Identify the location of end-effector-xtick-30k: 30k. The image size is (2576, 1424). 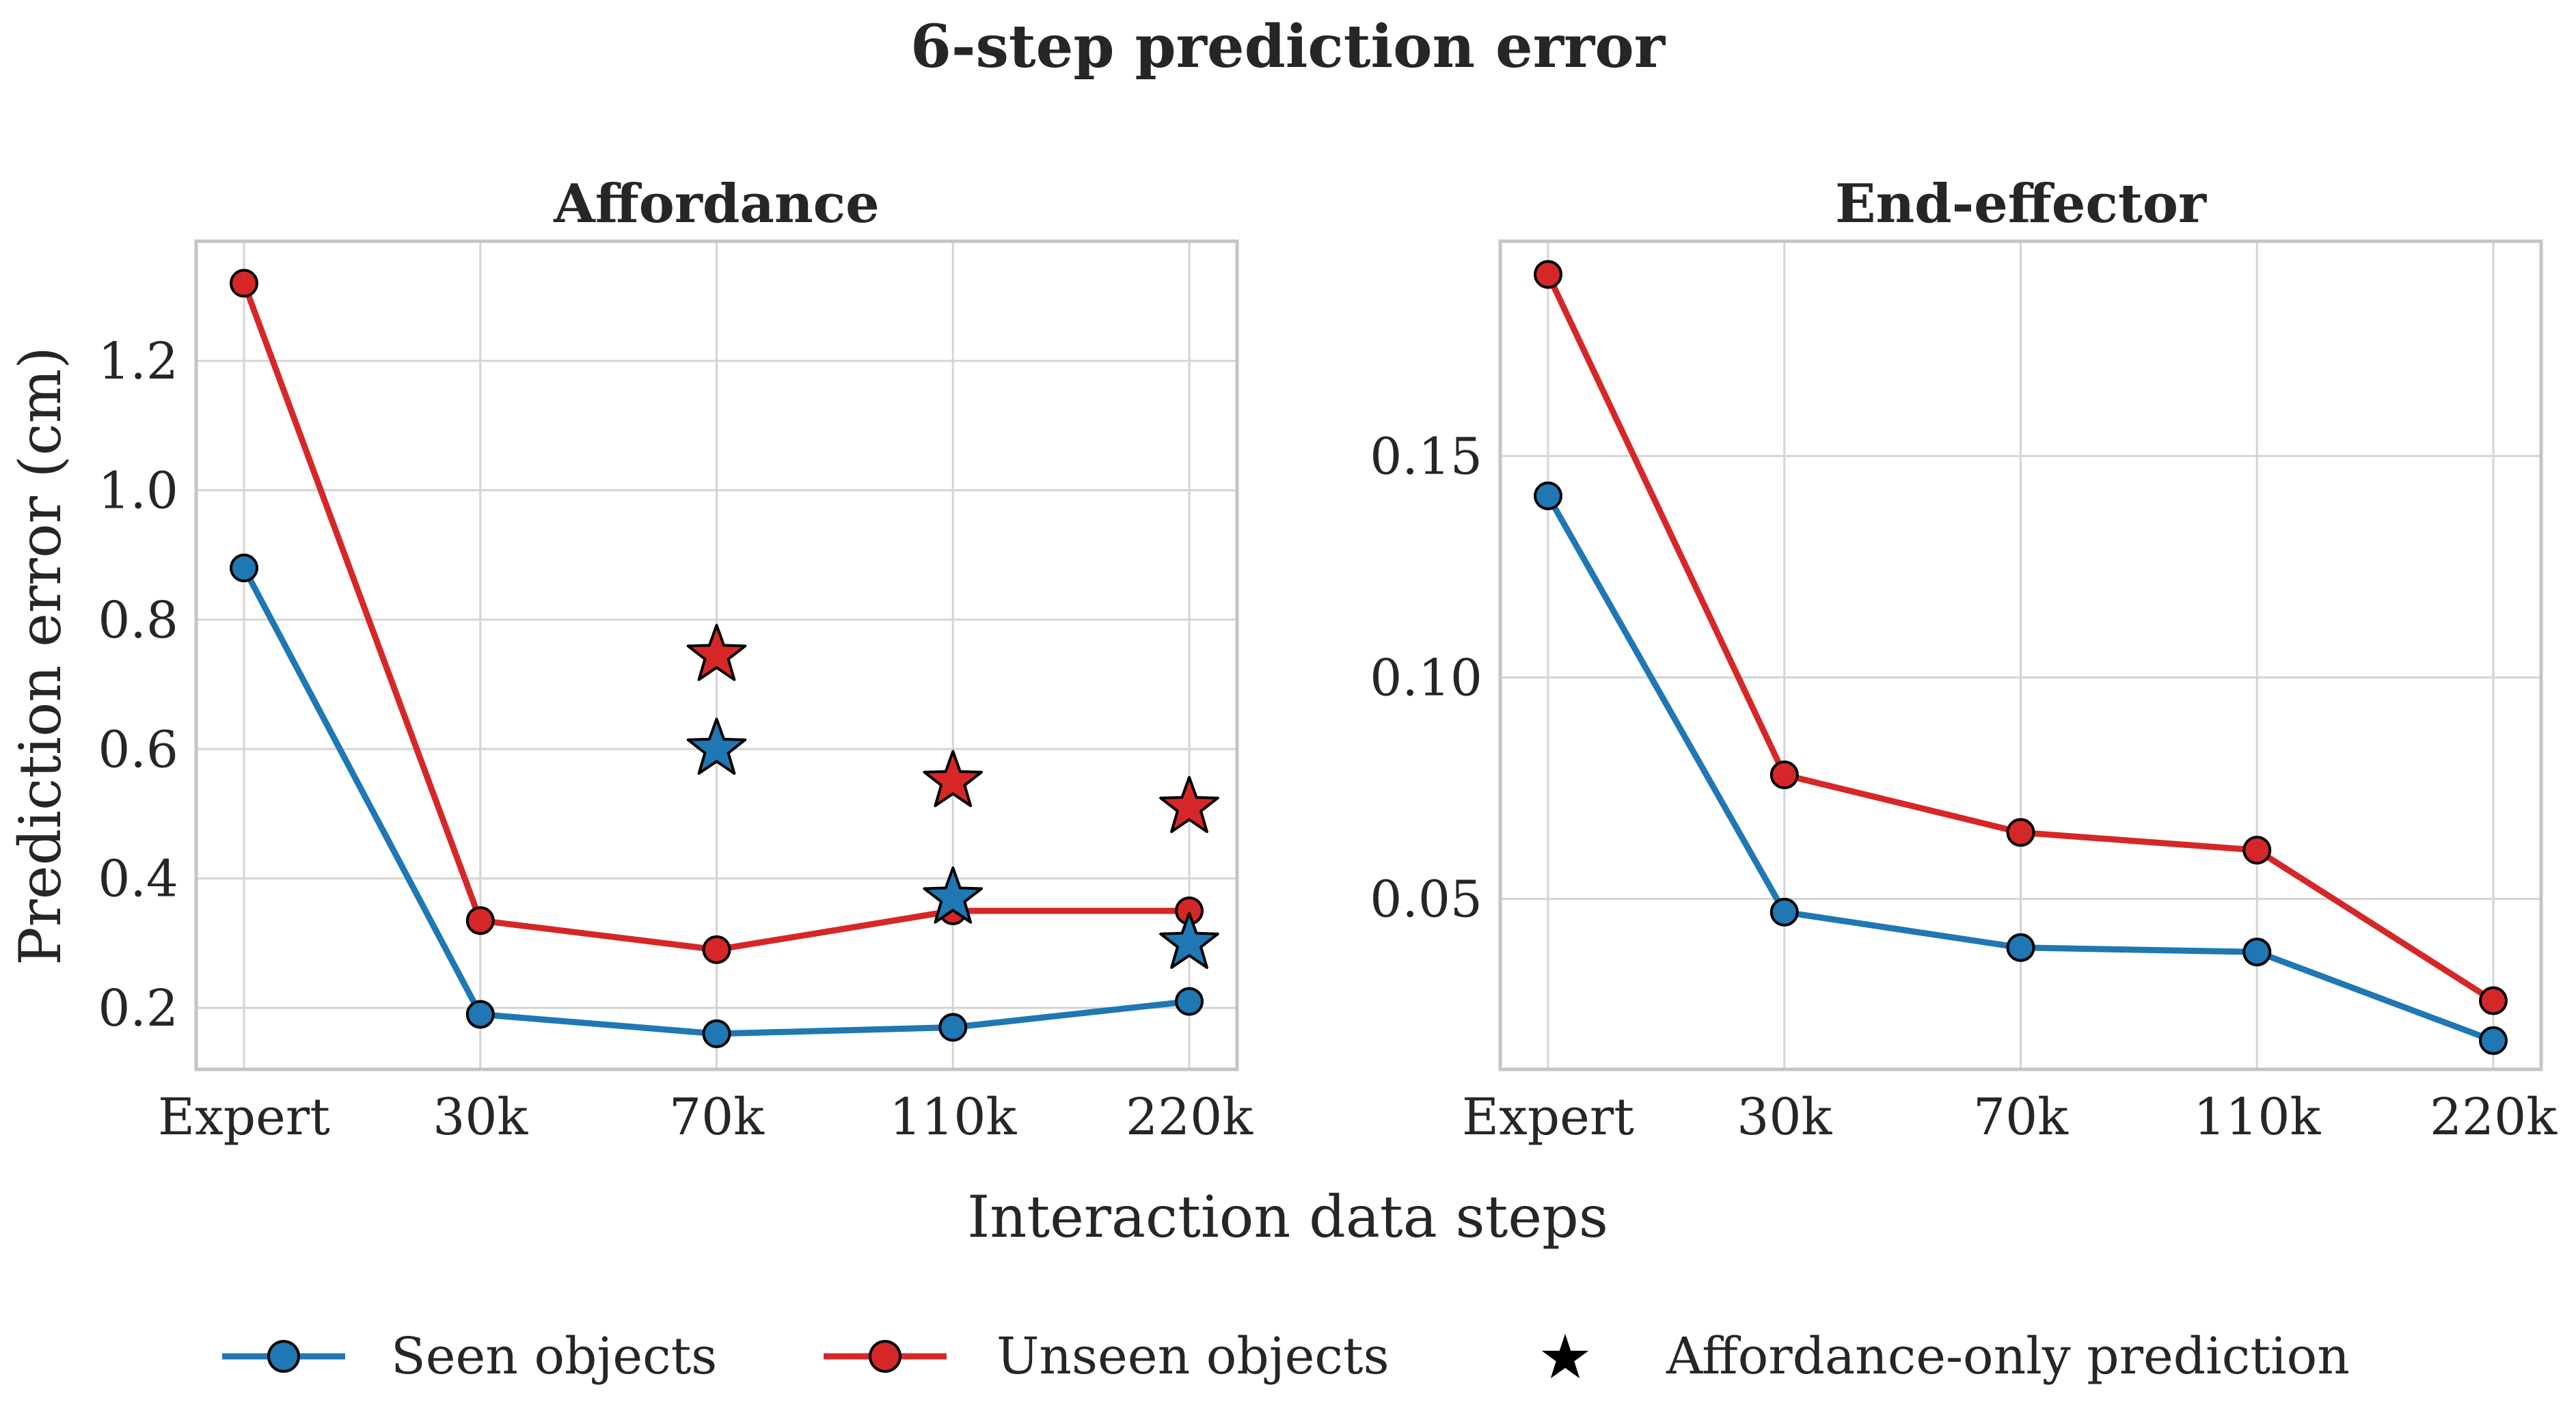
(1785, 1117).